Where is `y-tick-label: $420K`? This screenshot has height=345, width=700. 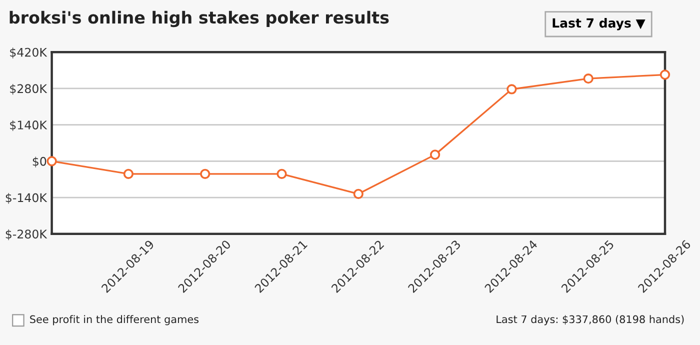
y-tick-label: $420K is located at coordinates (29, 53).